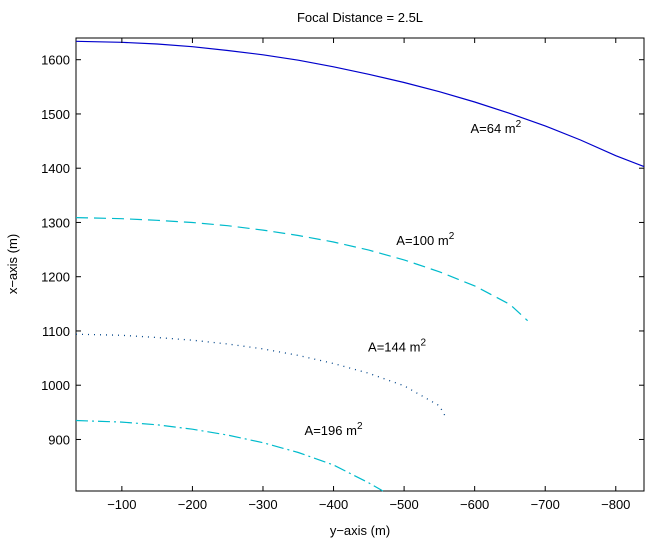 The height and width of the screenshot is (543, 645). I want to click on y-tick-label: 1500, so click(55, 114).